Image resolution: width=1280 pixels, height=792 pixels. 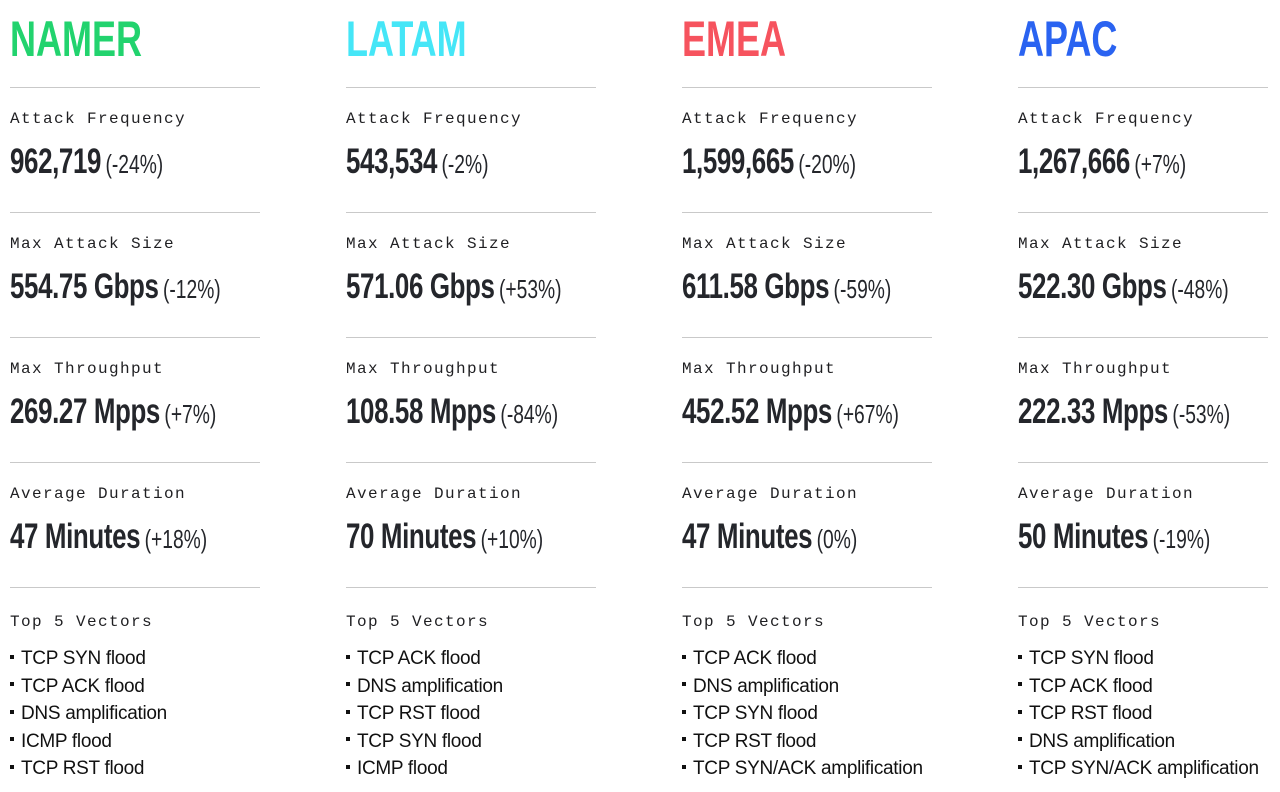 What do you see at coordinates (176, 539) in the screenshot?
I see `average-duration-delta: (+18%)` at bounding box center [176, 539].